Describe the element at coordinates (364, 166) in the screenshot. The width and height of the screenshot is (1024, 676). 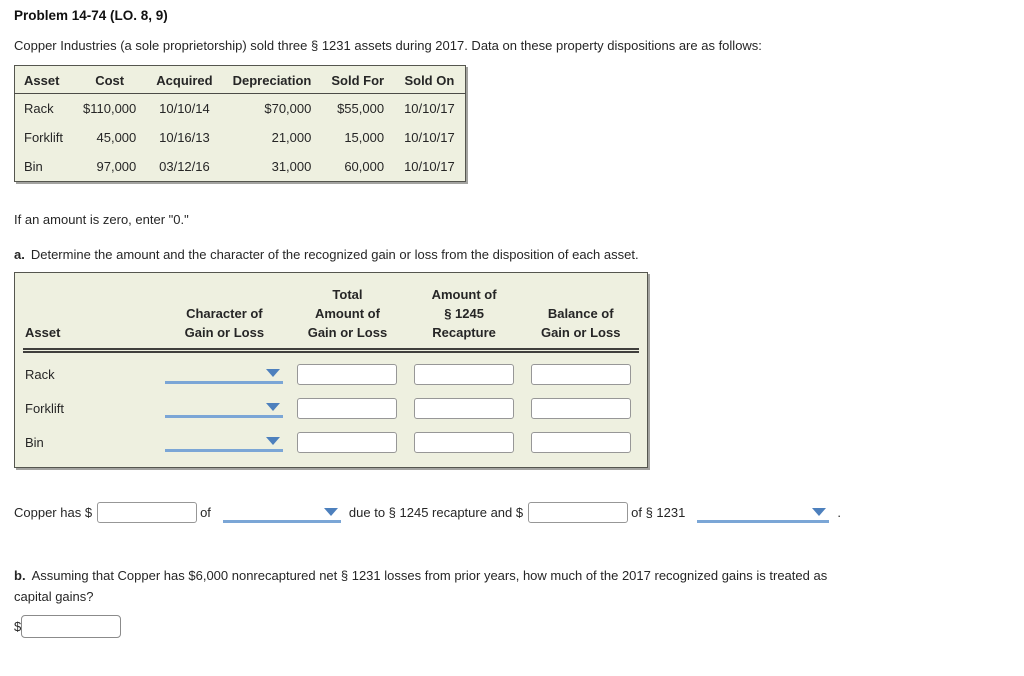
I see `cell-sold-for: 60,000` at that location.